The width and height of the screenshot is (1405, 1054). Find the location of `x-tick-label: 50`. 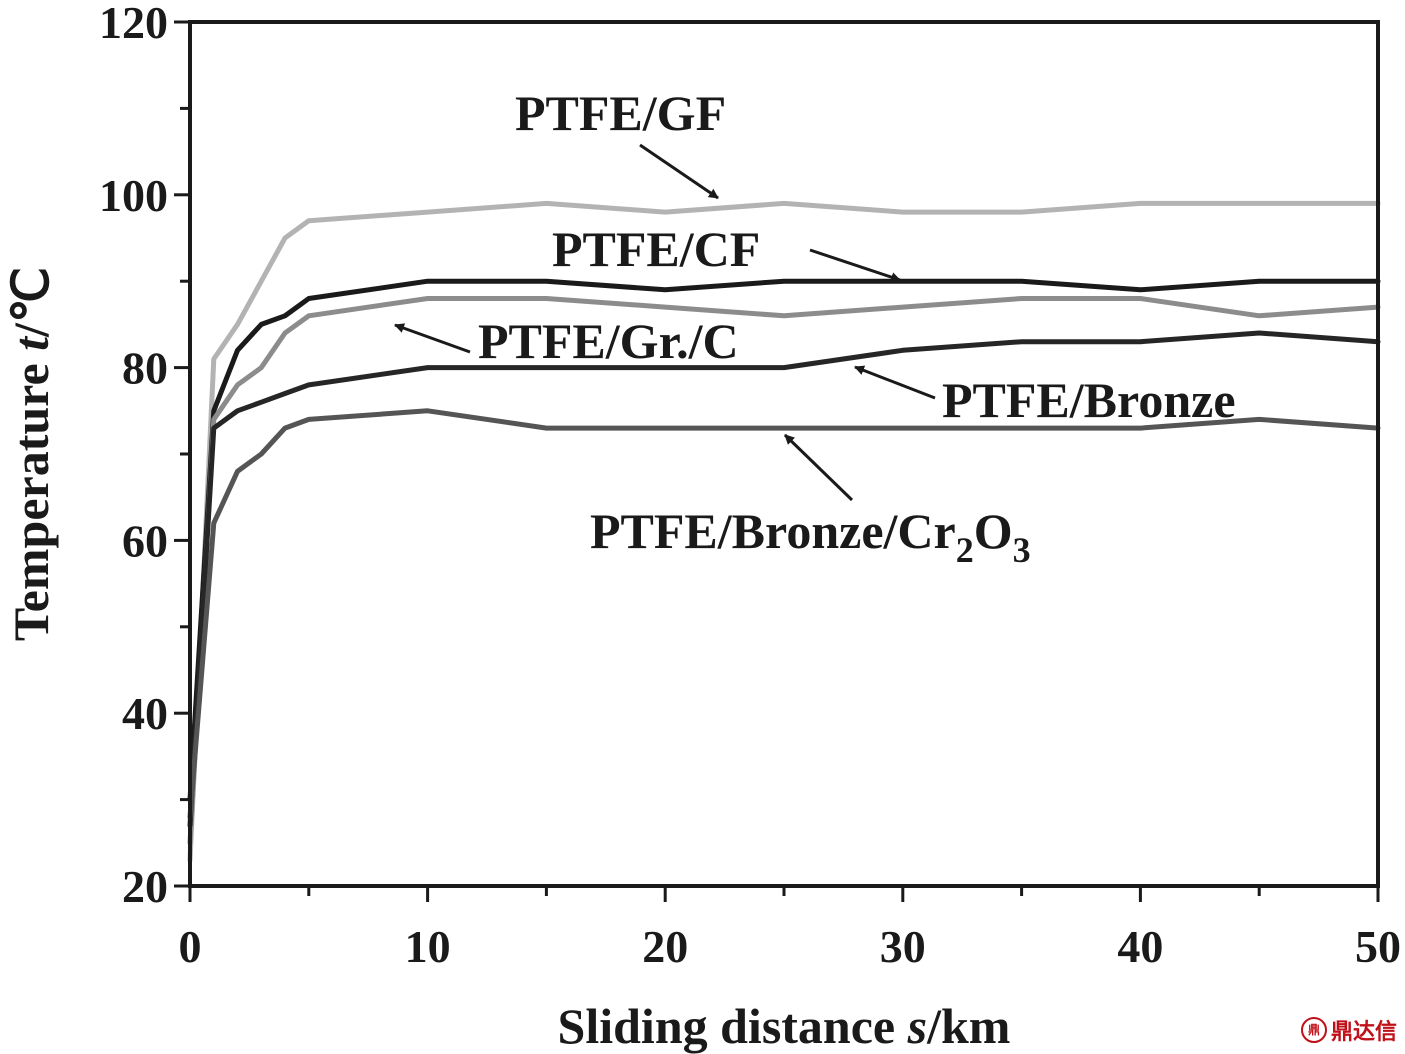

x-tick-label: 50 is located at coordinates (1378, 946).